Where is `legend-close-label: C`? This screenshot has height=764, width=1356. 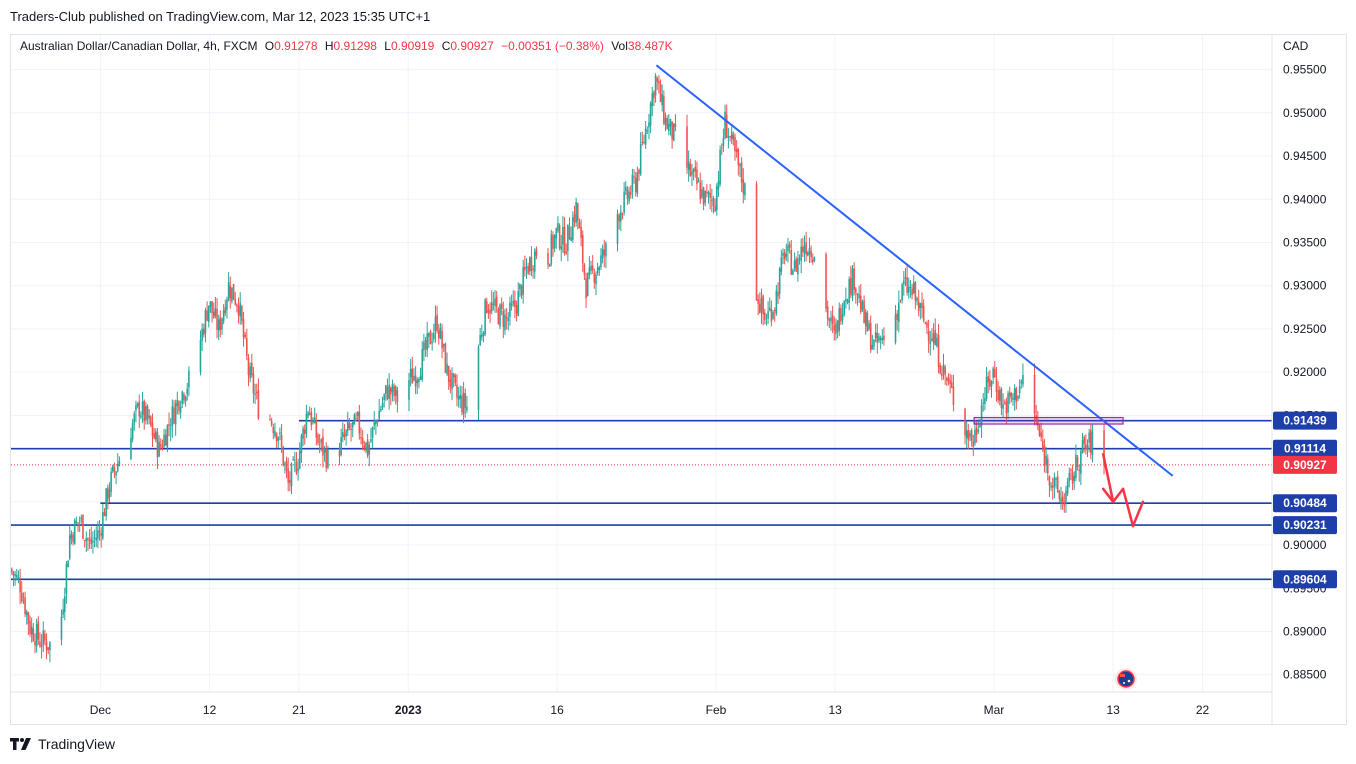
legend-close-label: C is located at coordinates (446, 46).